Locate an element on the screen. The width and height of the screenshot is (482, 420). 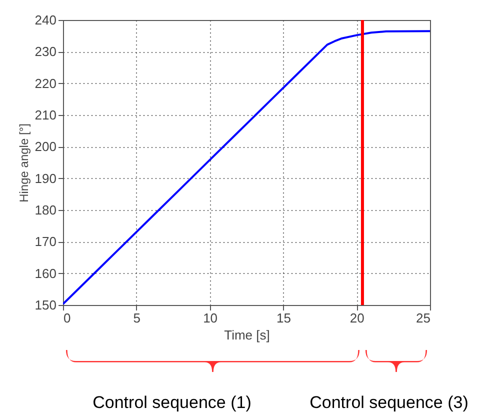
x-tick-label: 20 is located at coordinates (357, 318).